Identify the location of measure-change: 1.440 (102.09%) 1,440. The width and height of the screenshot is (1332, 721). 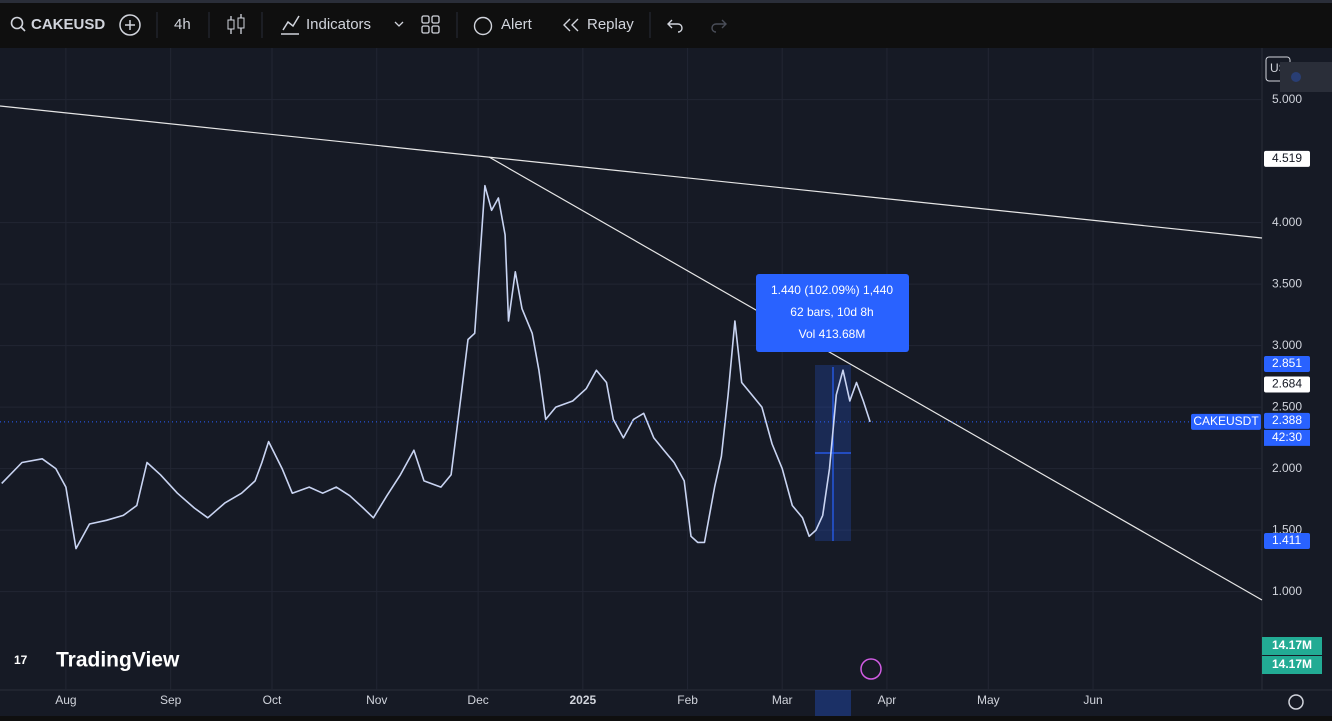
(832, 290).